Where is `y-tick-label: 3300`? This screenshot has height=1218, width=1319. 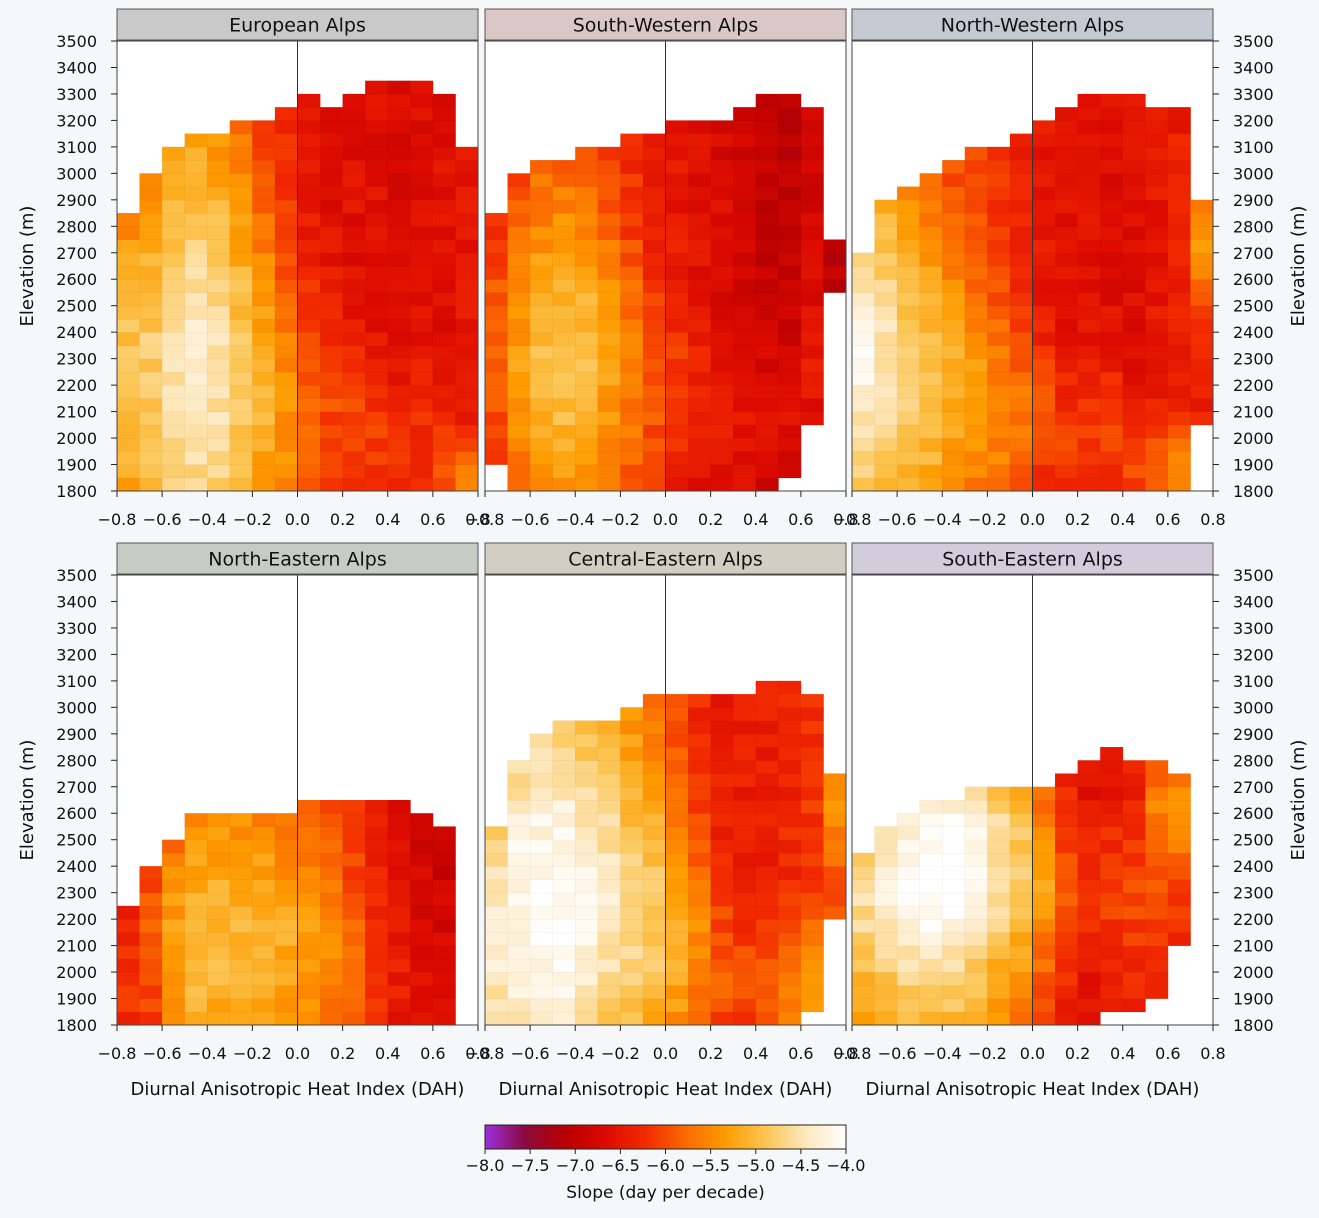 y-tick-label: 3300 is located at coordinates (1253, 94).